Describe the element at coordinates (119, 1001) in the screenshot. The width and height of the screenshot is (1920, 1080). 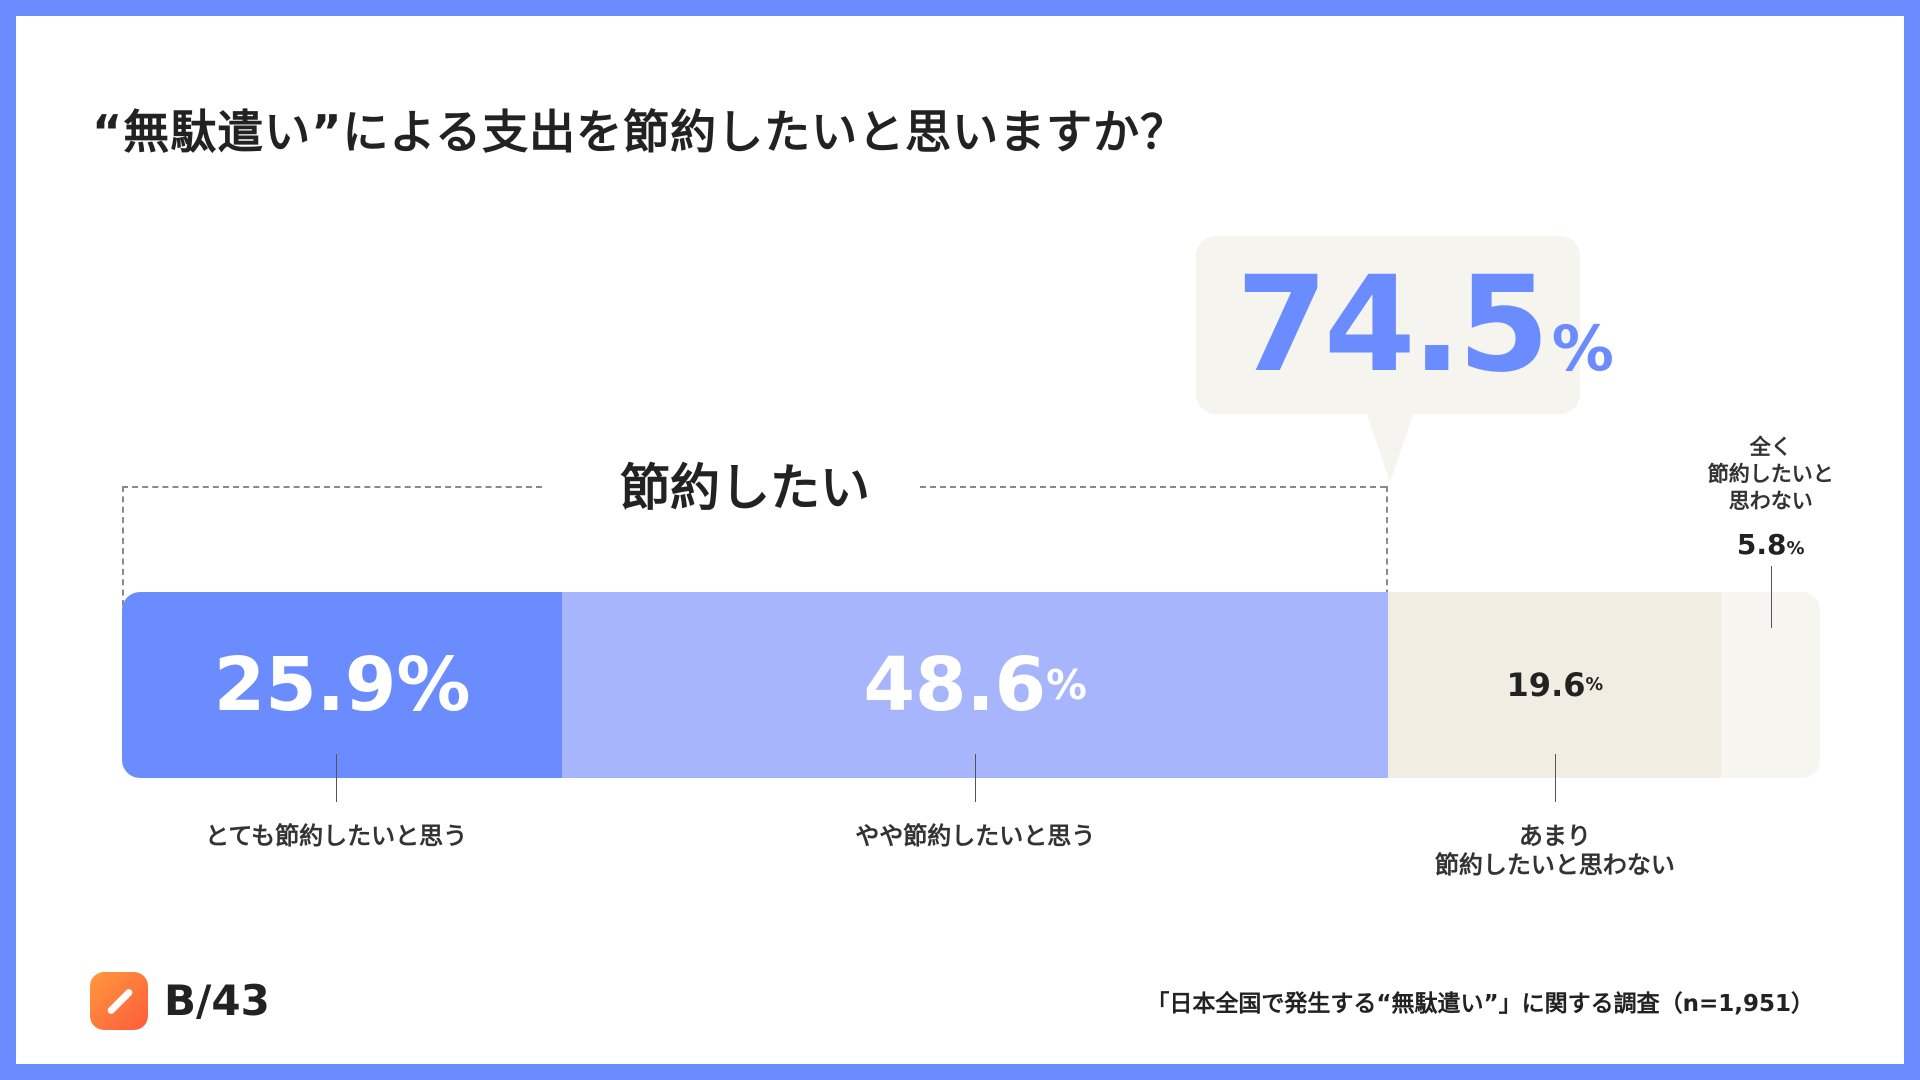
I see `logo-icon` at that location.